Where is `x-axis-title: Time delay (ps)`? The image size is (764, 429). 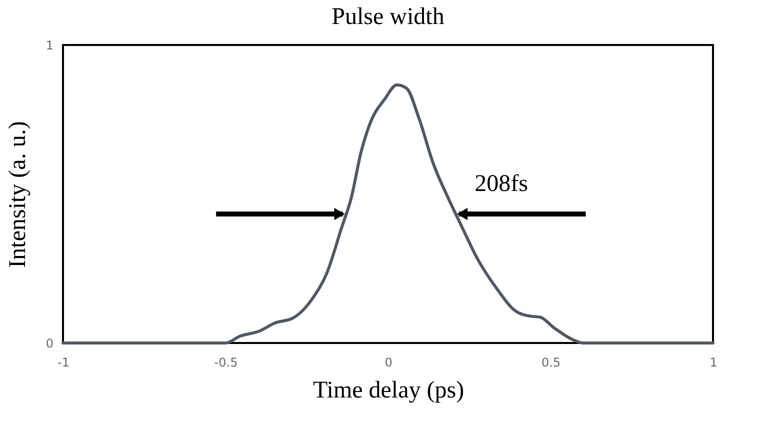
x-axis-title: Time delay (ps) is located at coordinates (388, 391).